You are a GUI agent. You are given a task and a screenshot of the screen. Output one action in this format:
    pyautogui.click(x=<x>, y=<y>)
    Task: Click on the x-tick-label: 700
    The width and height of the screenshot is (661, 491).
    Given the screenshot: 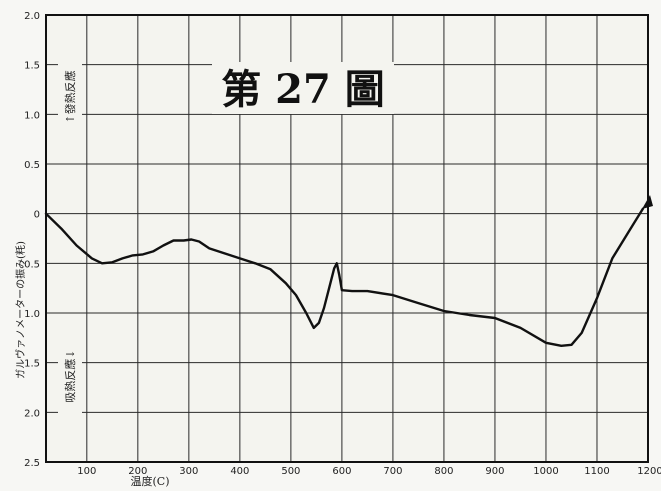 What is the action you would take?
    pyautogui.click(x=392, y=471)
    